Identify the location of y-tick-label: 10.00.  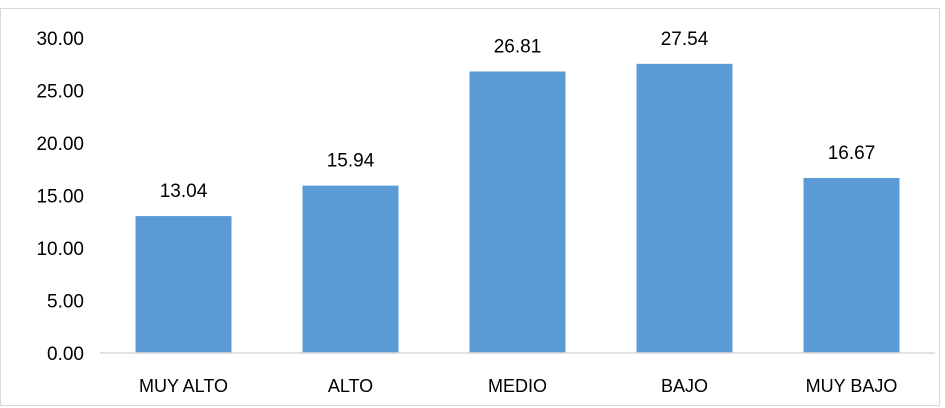
(60, 249).